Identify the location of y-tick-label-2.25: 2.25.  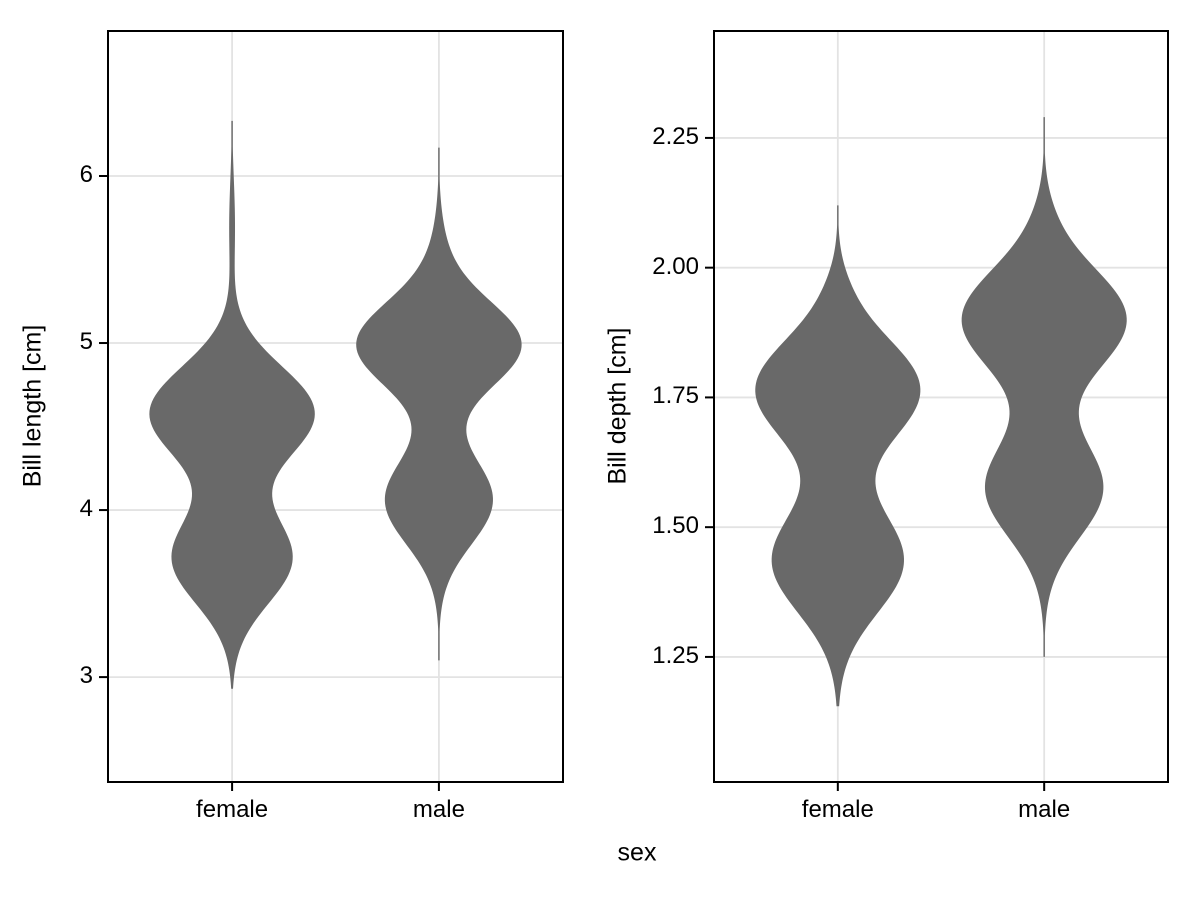
(675, 136).